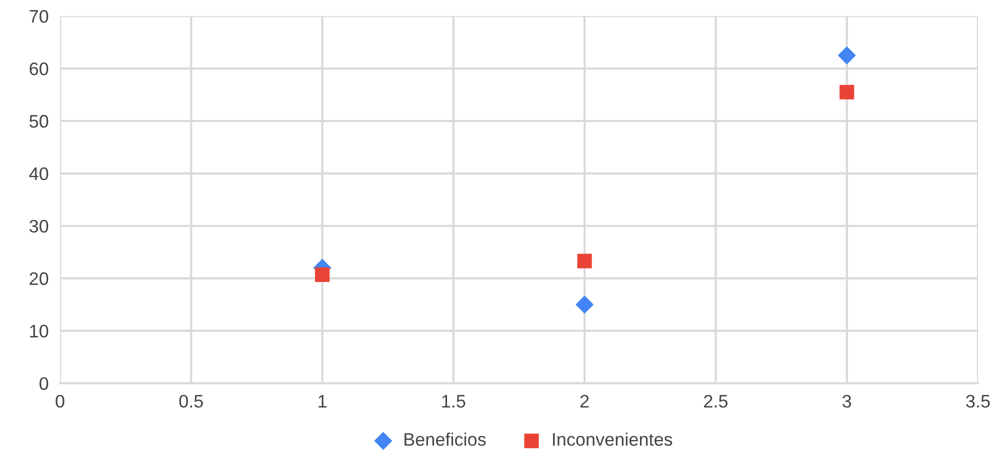  What do you see at coordinates (39, 279) in the screenshot?
I see `y-tick-label: 20` at bounding box center [39, 279].